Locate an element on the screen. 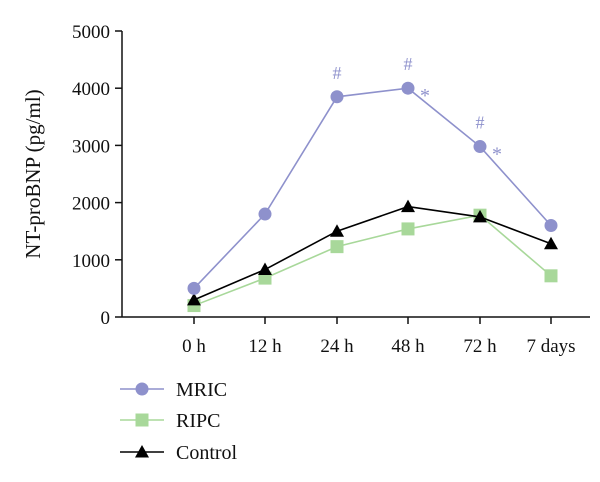 Image resolution: width=600 pixels, height=482 pixels. y-tick-label: 2000 is located at coordinates (91, 204).